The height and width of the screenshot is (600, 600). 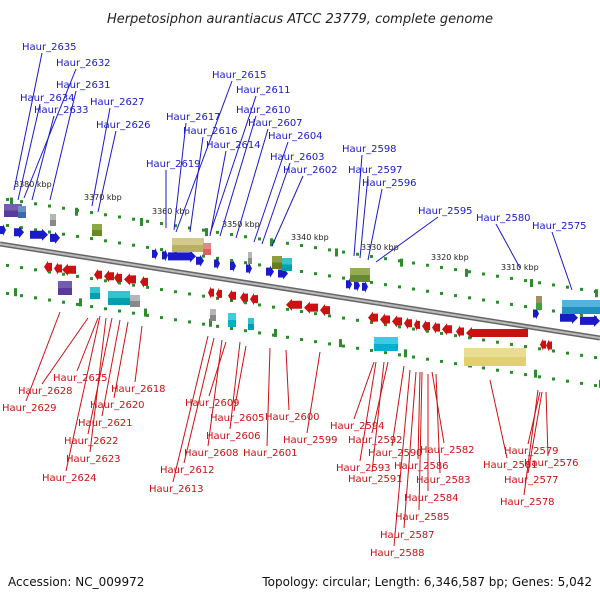 What do you see at coordinates (263, 90) in the screenshot?
I see `gene-label-top: Haur_2611` at bounding box center [263, 90].